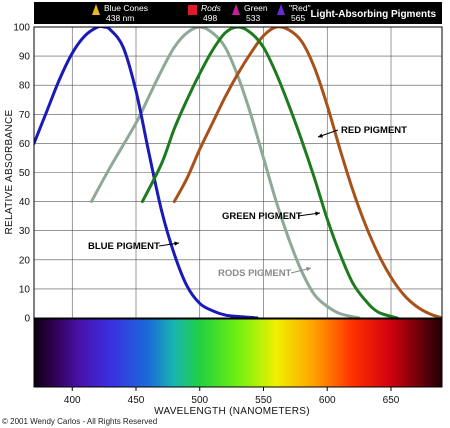 The width and height of the screenshot is (450, 428). I want to click on x-axis-label: WAVELENGTH (NANOMETERS), so click(232, 411).